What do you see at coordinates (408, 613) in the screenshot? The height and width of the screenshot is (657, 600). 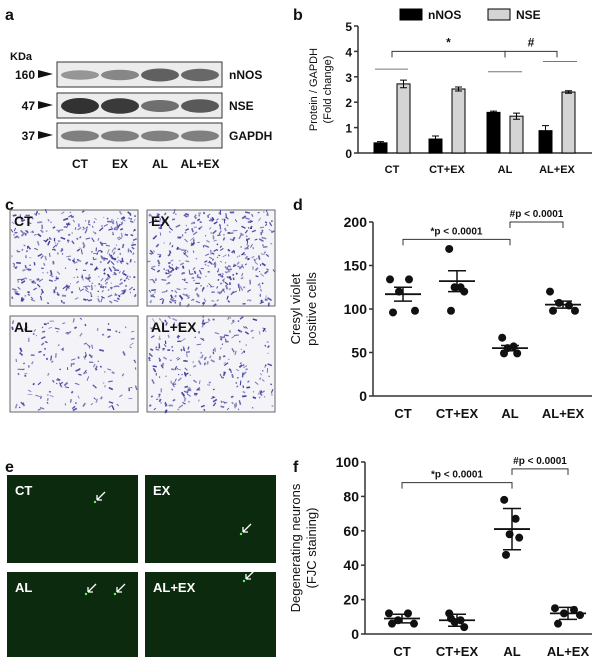 I see `data-point` at bounding box center [408, 613].